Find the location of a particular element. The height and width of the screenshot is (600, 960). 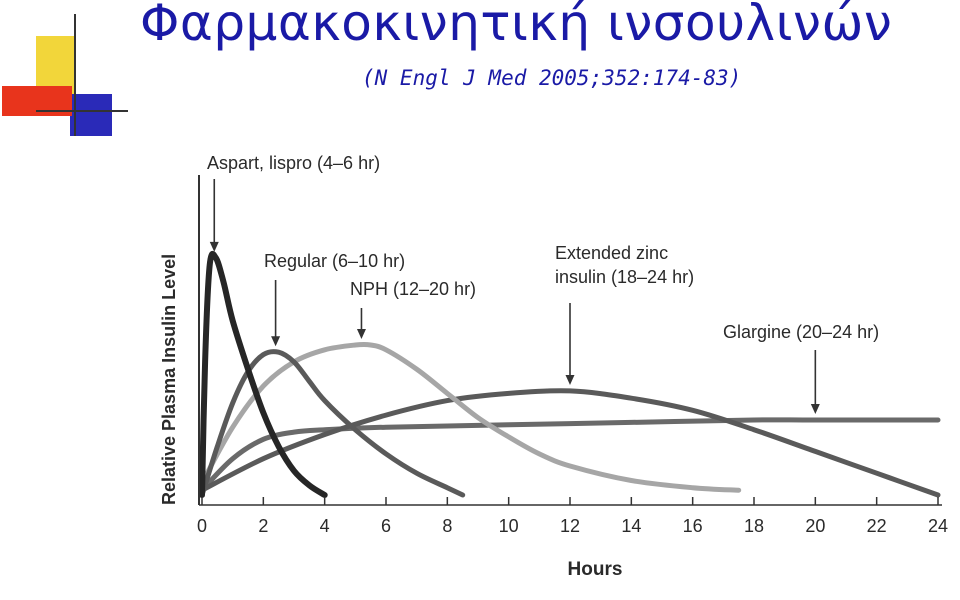

series-line-regular-6-10-hr is located at coordinates (332, 423).